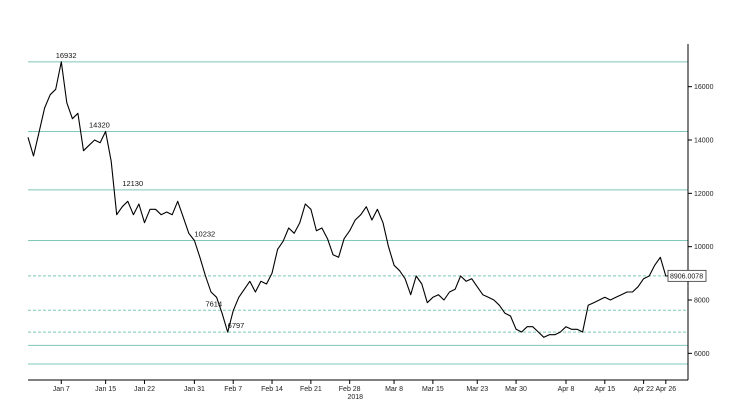 The height and width of the screenshot is (411, 739). I want to click on level-label-1: 14320, so click(99, 124).